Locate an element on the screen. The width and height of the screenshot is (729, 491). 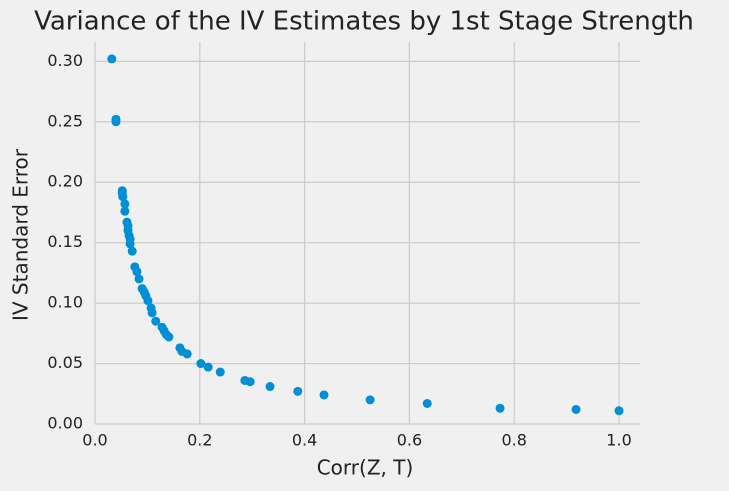
x-tick-label: 0.4 is located at coordinates (304, 440).